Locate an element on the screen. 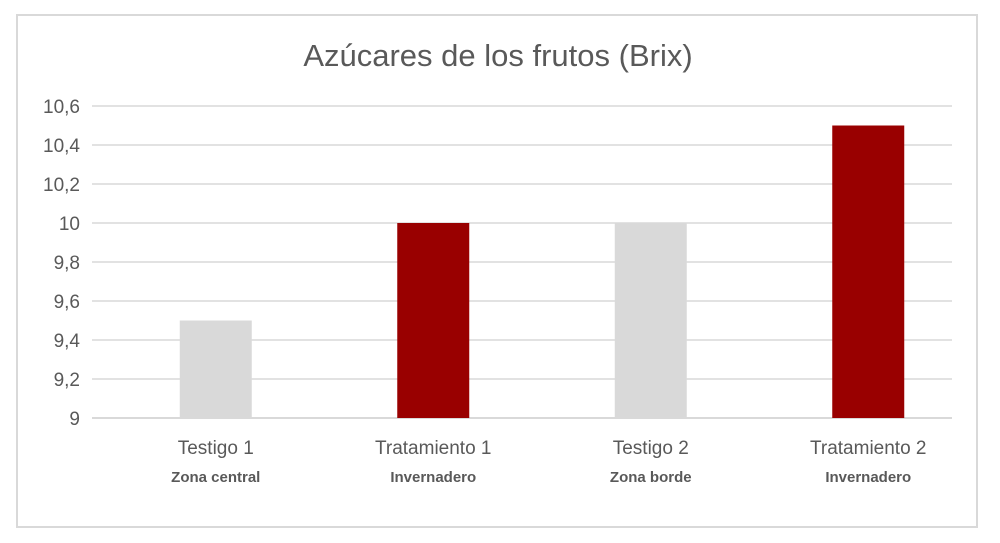  y-tick-label: 9,8 is located at coordinates (67, 263).